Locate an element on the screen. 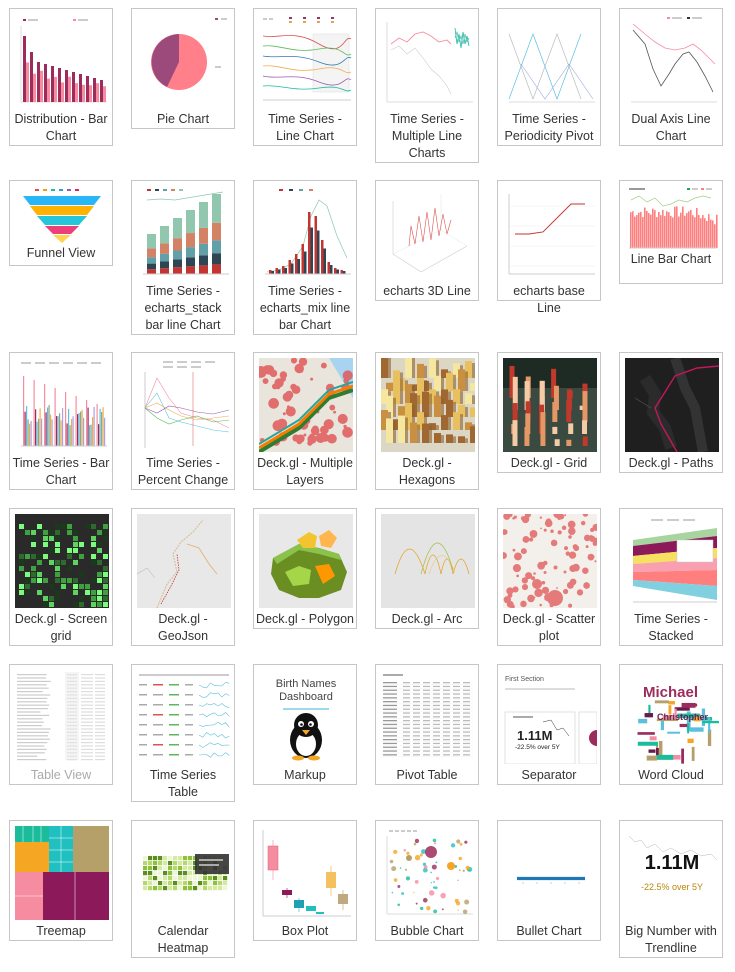  word-cloud-word-christopher: Christopher is located at coordinates (683, 717).